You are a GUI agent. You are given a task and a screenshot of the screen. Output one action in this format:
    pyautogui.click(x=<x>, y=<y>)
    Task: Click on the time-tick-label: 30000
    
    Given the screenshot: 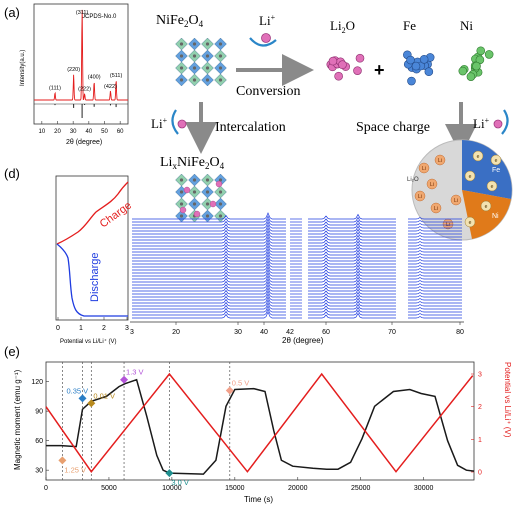 What is the action you would take?
    pyautogui.click(x=424, y=488)
    